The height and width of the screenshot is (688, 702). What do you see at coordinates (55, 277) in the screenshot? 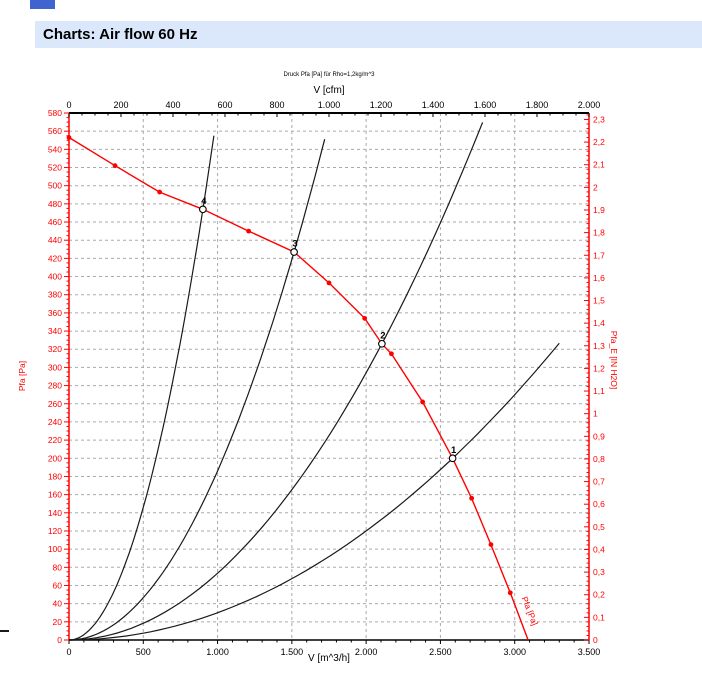
I see `left-tick-label: 400` at bounding box center [55, 277].